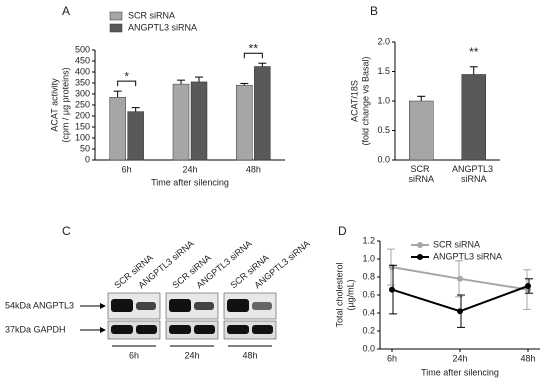  What do you see at coordinates (126, 76) in the screenshot?
I see `significance-label: *` at bounding box center [126, 76].